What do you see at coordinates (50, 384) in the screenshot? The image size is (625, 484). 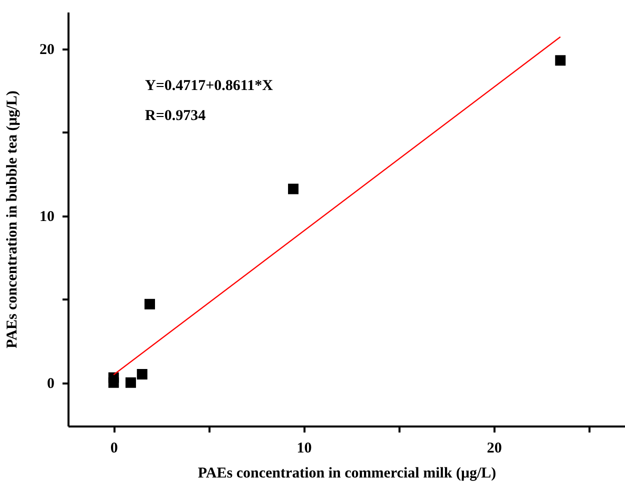 I see `y-tick-label: 0` at bounding box center [50, 384].